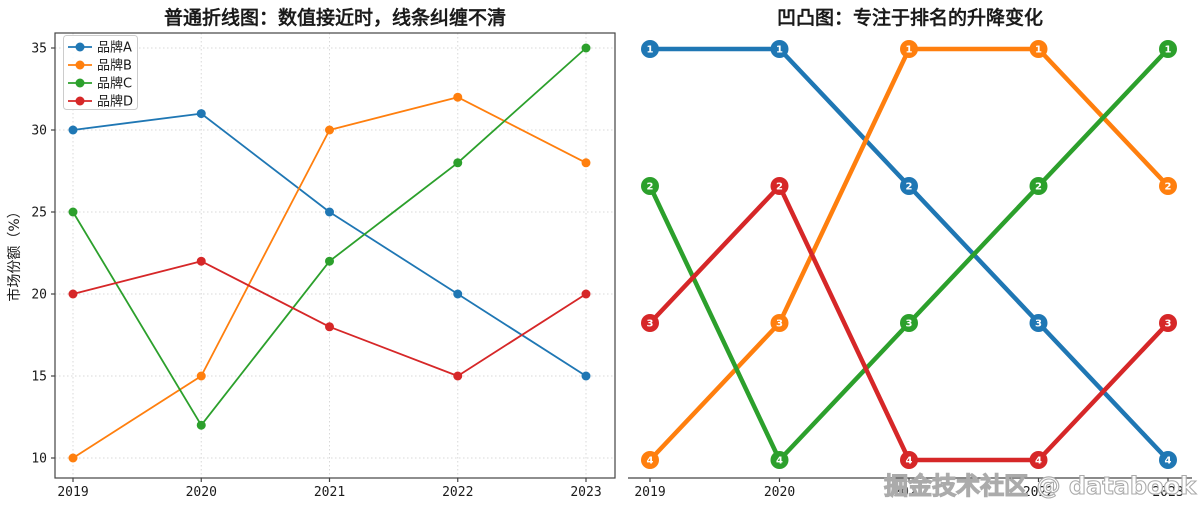 The width and height of the screenshot is (1200, 509). What do you see at coordinates (39, 213) in the screenshot?
I see `y-tick-label: 25` at bounding box center [39, 213].